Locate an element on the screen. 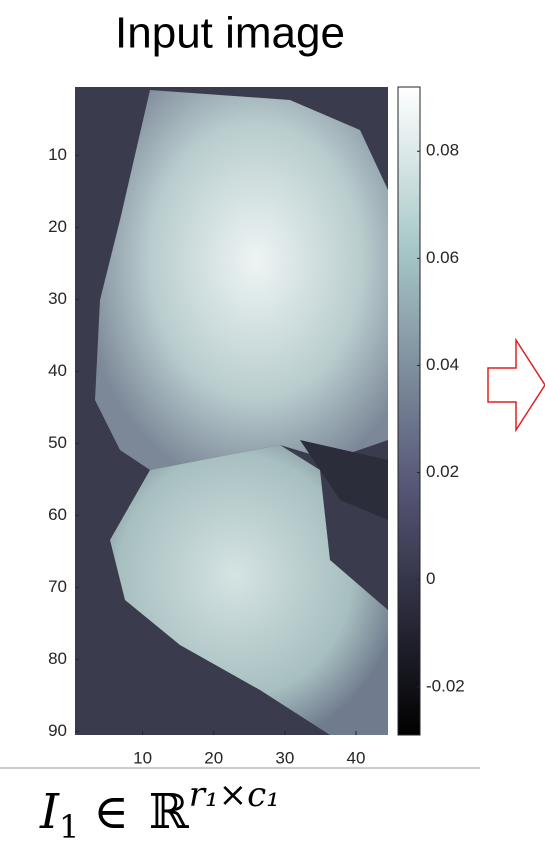 The width and height of the screenshot is (545, 862). colorbar is located at coordinates (409, 411).